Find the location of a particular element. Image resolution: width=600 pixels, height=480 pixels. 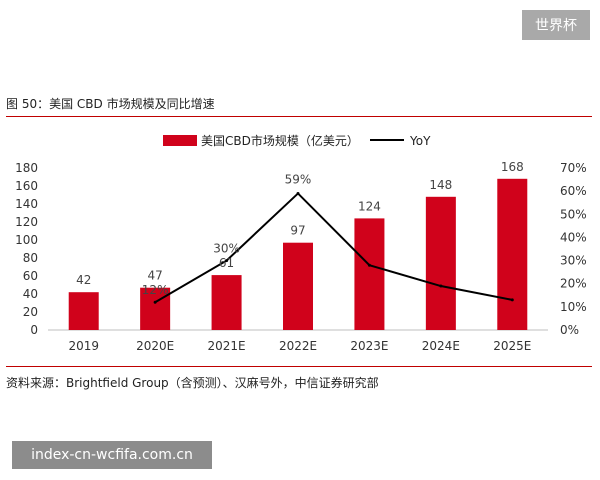

y-right-tick-label: 20% is located at coordinates (573, 284).